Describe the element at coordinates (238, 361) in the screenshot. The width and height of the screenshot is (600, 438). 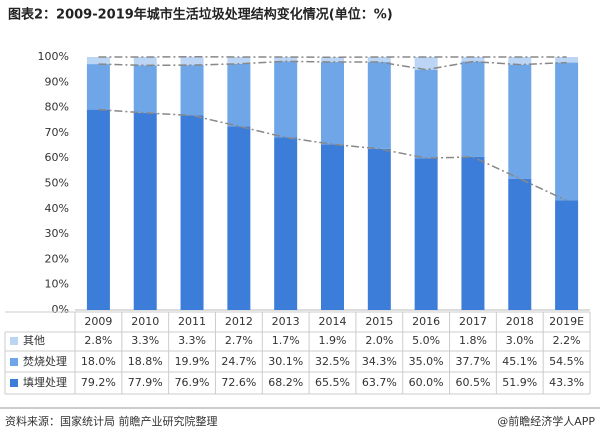
I see `table-value: 24.7%` at that location.